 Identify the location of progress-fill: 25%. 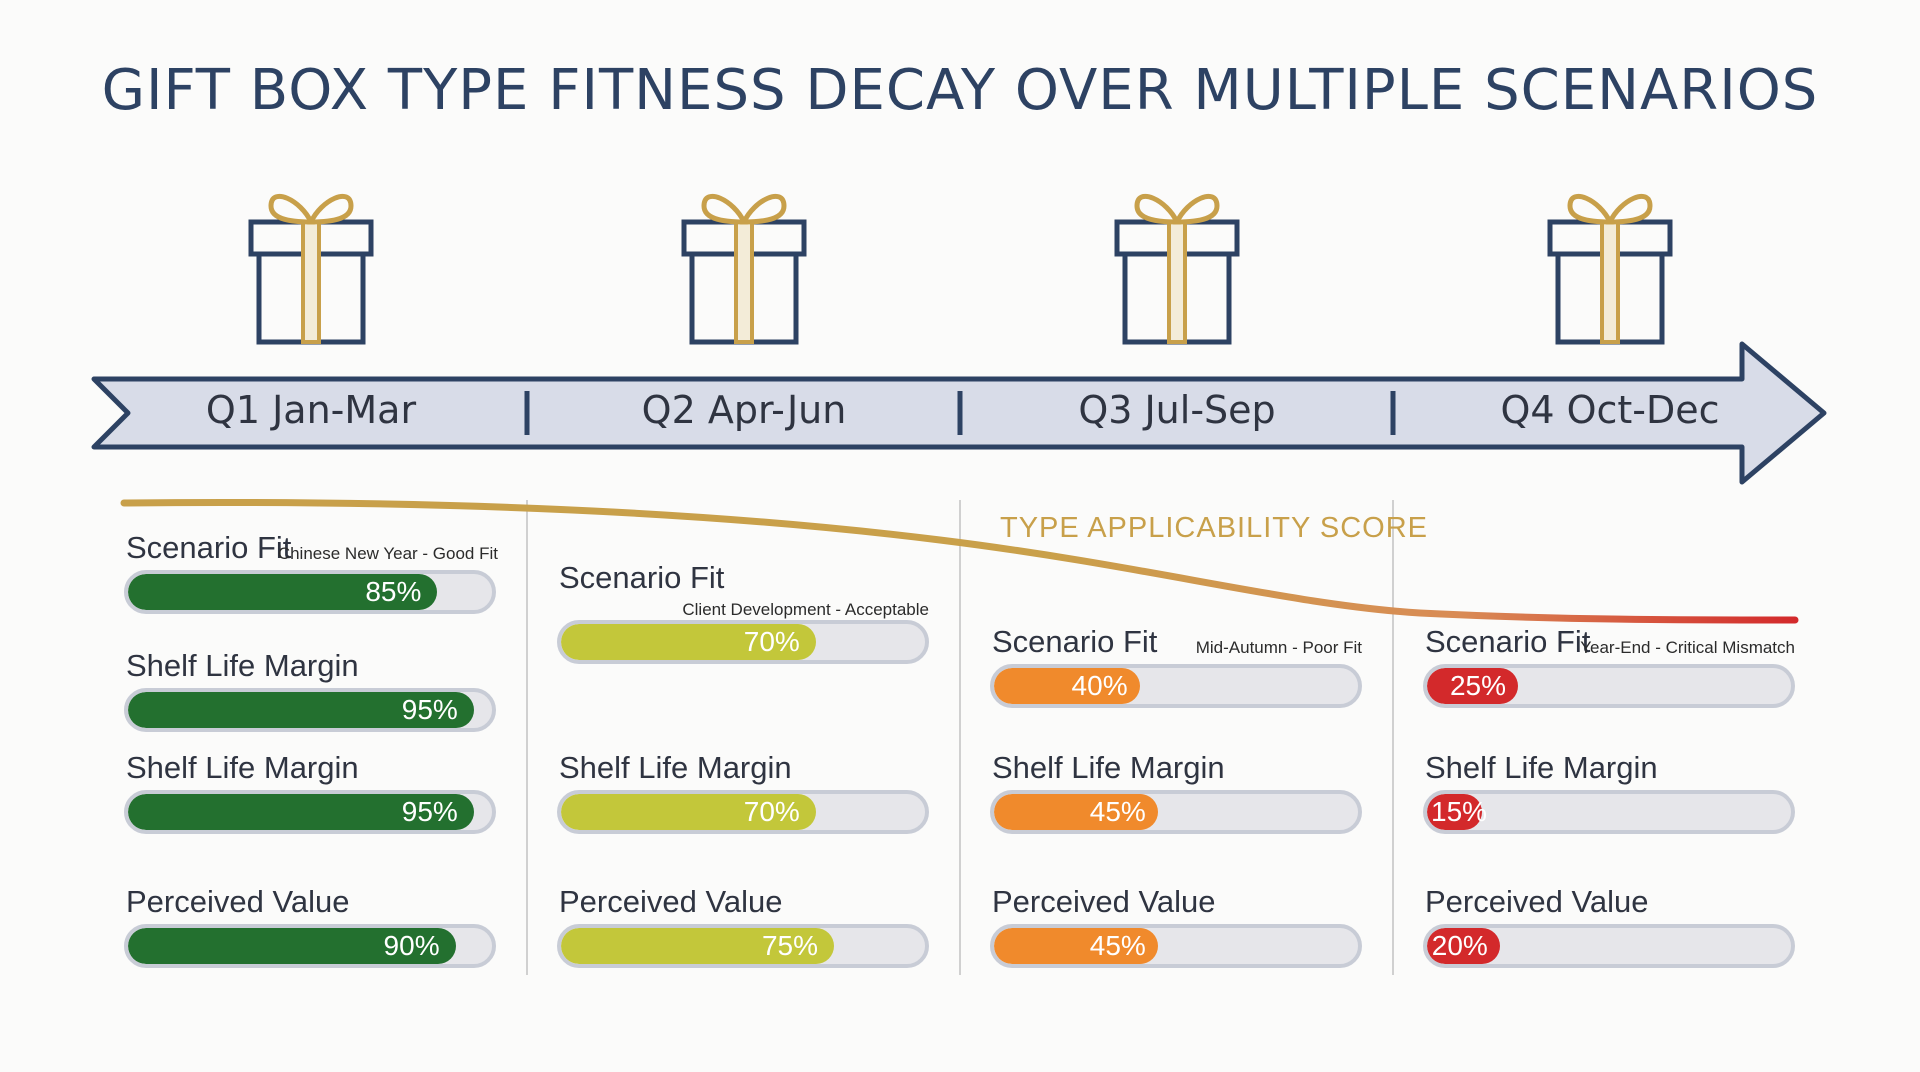
(1472, 686).